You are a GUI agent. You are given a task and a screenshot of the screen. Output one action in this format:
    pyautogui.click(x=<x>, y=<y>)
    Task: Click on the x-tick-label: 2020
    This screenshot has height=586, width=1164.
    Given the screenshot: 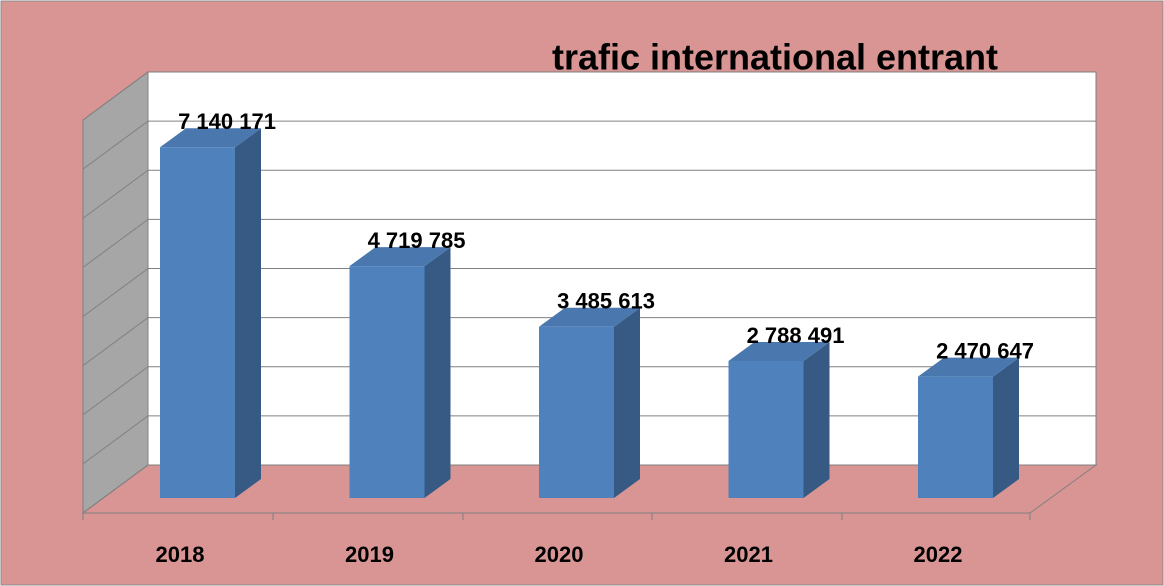 What is the action you would take?
    pyautogui.click(x=559, y=554)
    